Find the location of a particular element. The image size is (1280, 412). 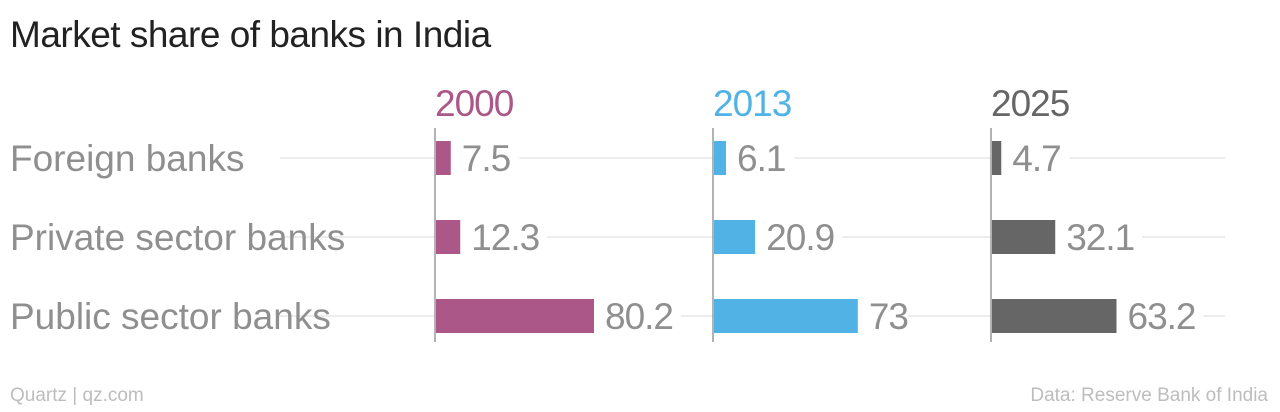

category-label: Foreign banks is located at coordinates (127, 158).